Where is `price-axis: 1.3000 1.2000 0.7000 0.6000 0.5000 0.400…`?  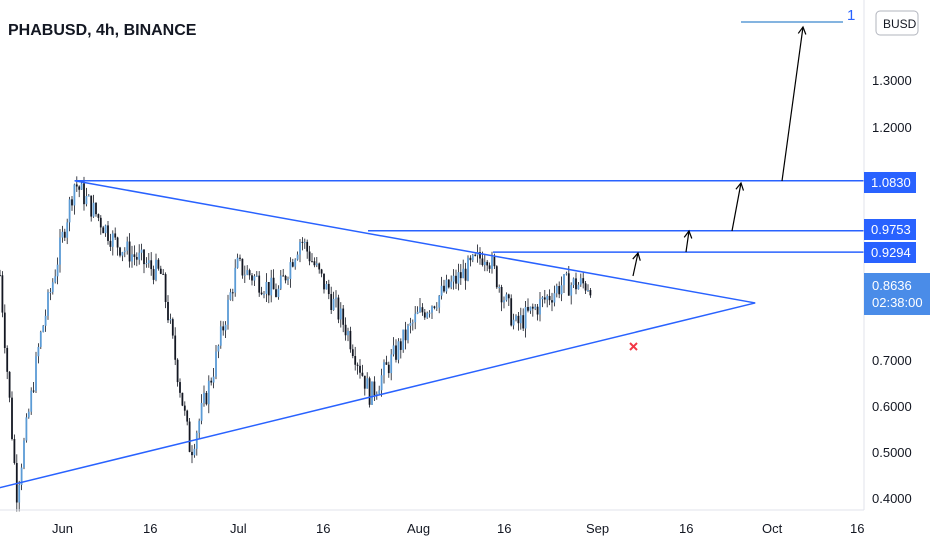 price-axis: 1.3000 1.2000 0.7000 0.6000 0.5000 0.400… is located at coordinates (887, 255).